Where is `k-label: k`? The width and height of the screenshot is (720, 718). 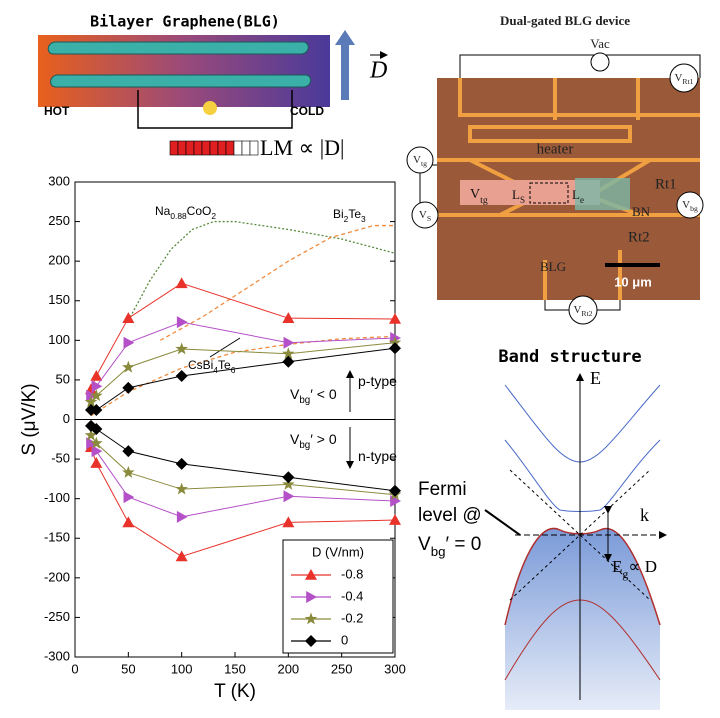 k-label: k is located at coordinates (644, 515).